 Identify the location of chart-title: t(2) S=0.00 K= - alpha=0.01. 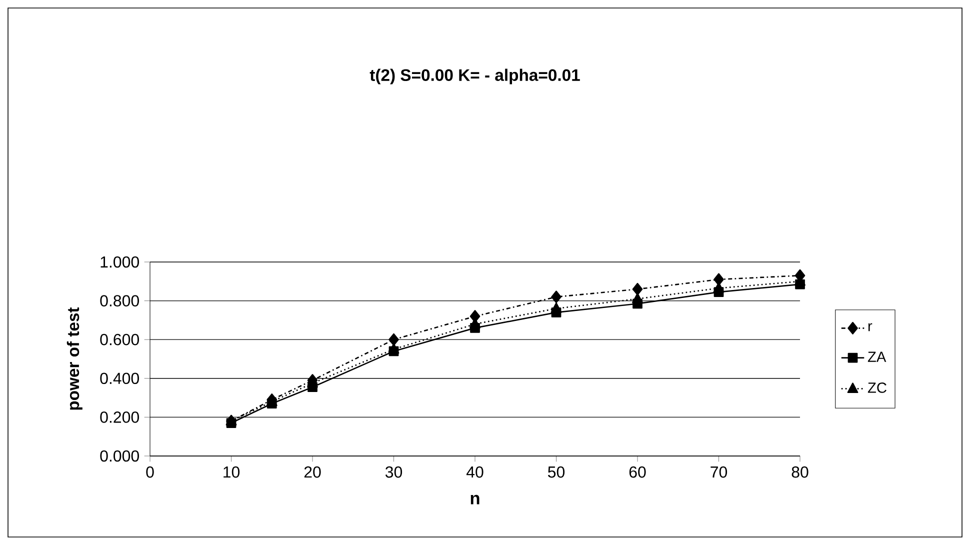
(475, 76).